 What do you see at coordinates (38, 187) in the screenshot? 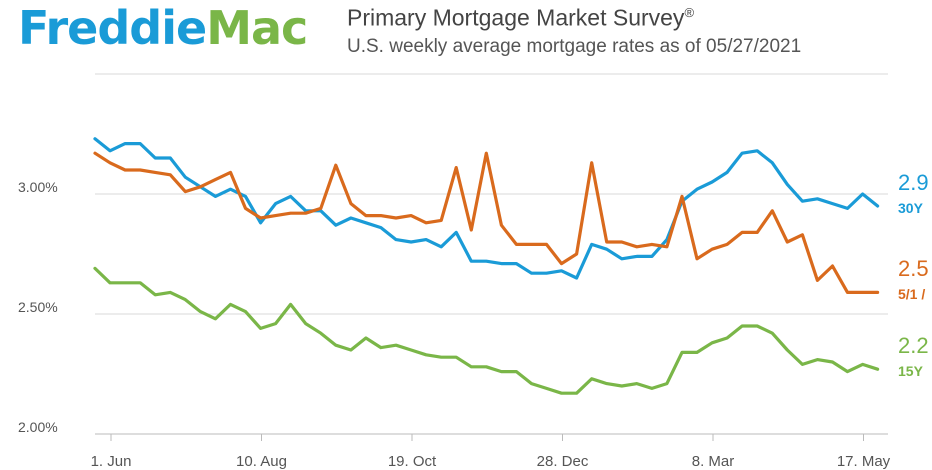
I see `y-tick-label: 3.00%` at bounding box center [38, 187].